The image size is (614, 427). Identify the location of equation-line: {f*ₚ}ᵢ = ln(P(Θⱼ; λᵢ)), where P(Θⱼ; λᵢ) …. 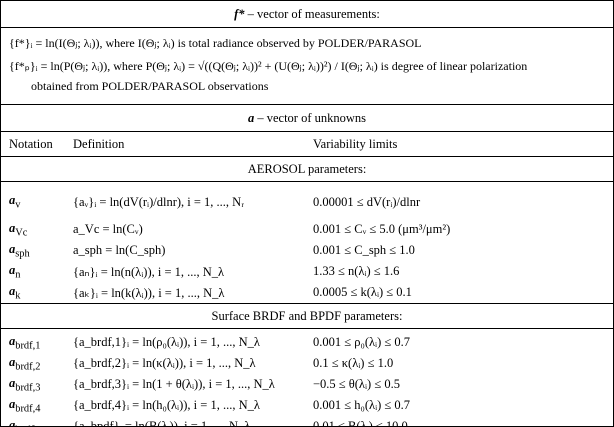
(268, 66).